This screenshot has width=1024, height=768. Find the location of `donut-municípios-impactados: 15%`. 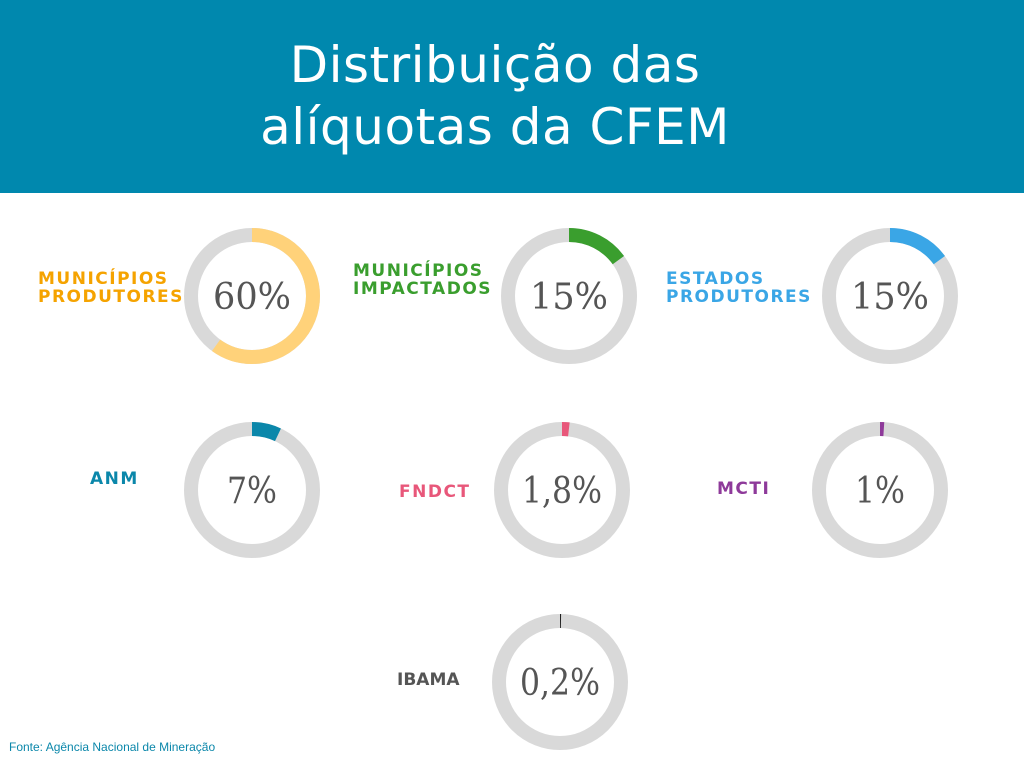

donut-municípios-impactados: 15% is located at coordinates (569, 296).